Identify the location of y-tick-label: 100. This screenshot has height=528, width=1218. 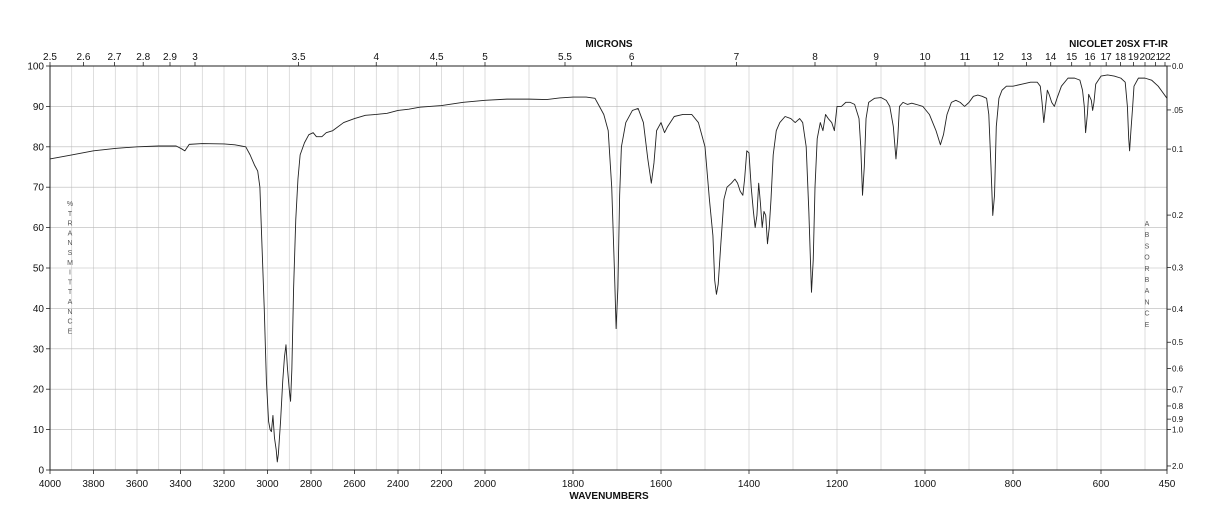
(35, 67).